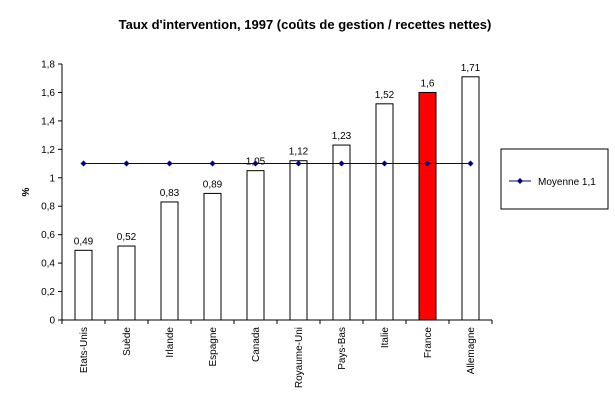  I want to click on x-tick-label: Irlande, so click(170, 342).